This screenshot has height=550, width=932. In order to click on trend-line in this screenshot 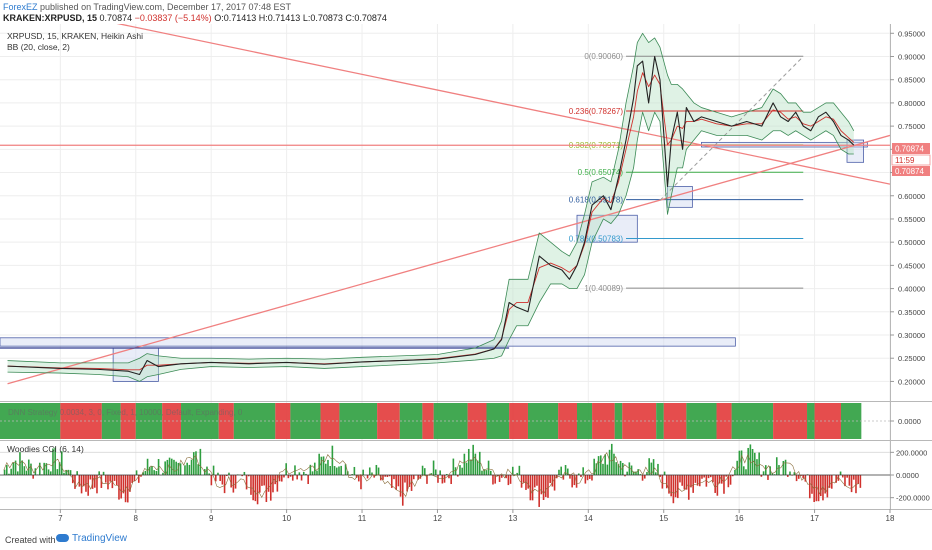, I will do `click(731, 128)`.